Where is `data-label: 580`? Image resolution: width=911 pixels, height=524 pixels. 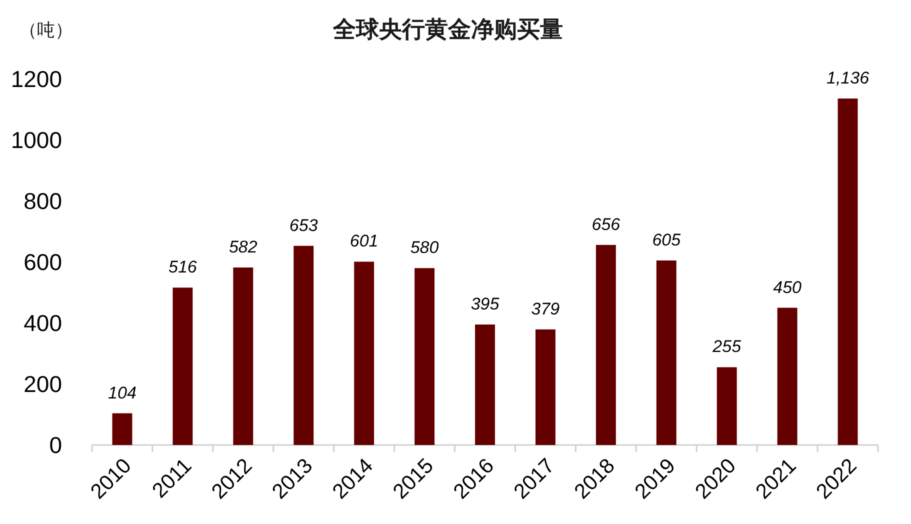
data-label: 580 is located at coordinates (425, 248).